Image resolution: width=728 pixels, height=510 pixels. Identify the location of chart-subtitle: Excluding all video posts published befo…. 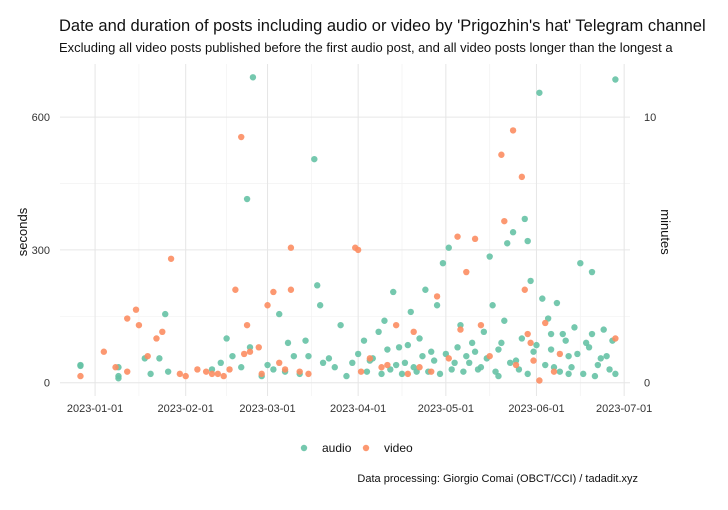
(366, 47).